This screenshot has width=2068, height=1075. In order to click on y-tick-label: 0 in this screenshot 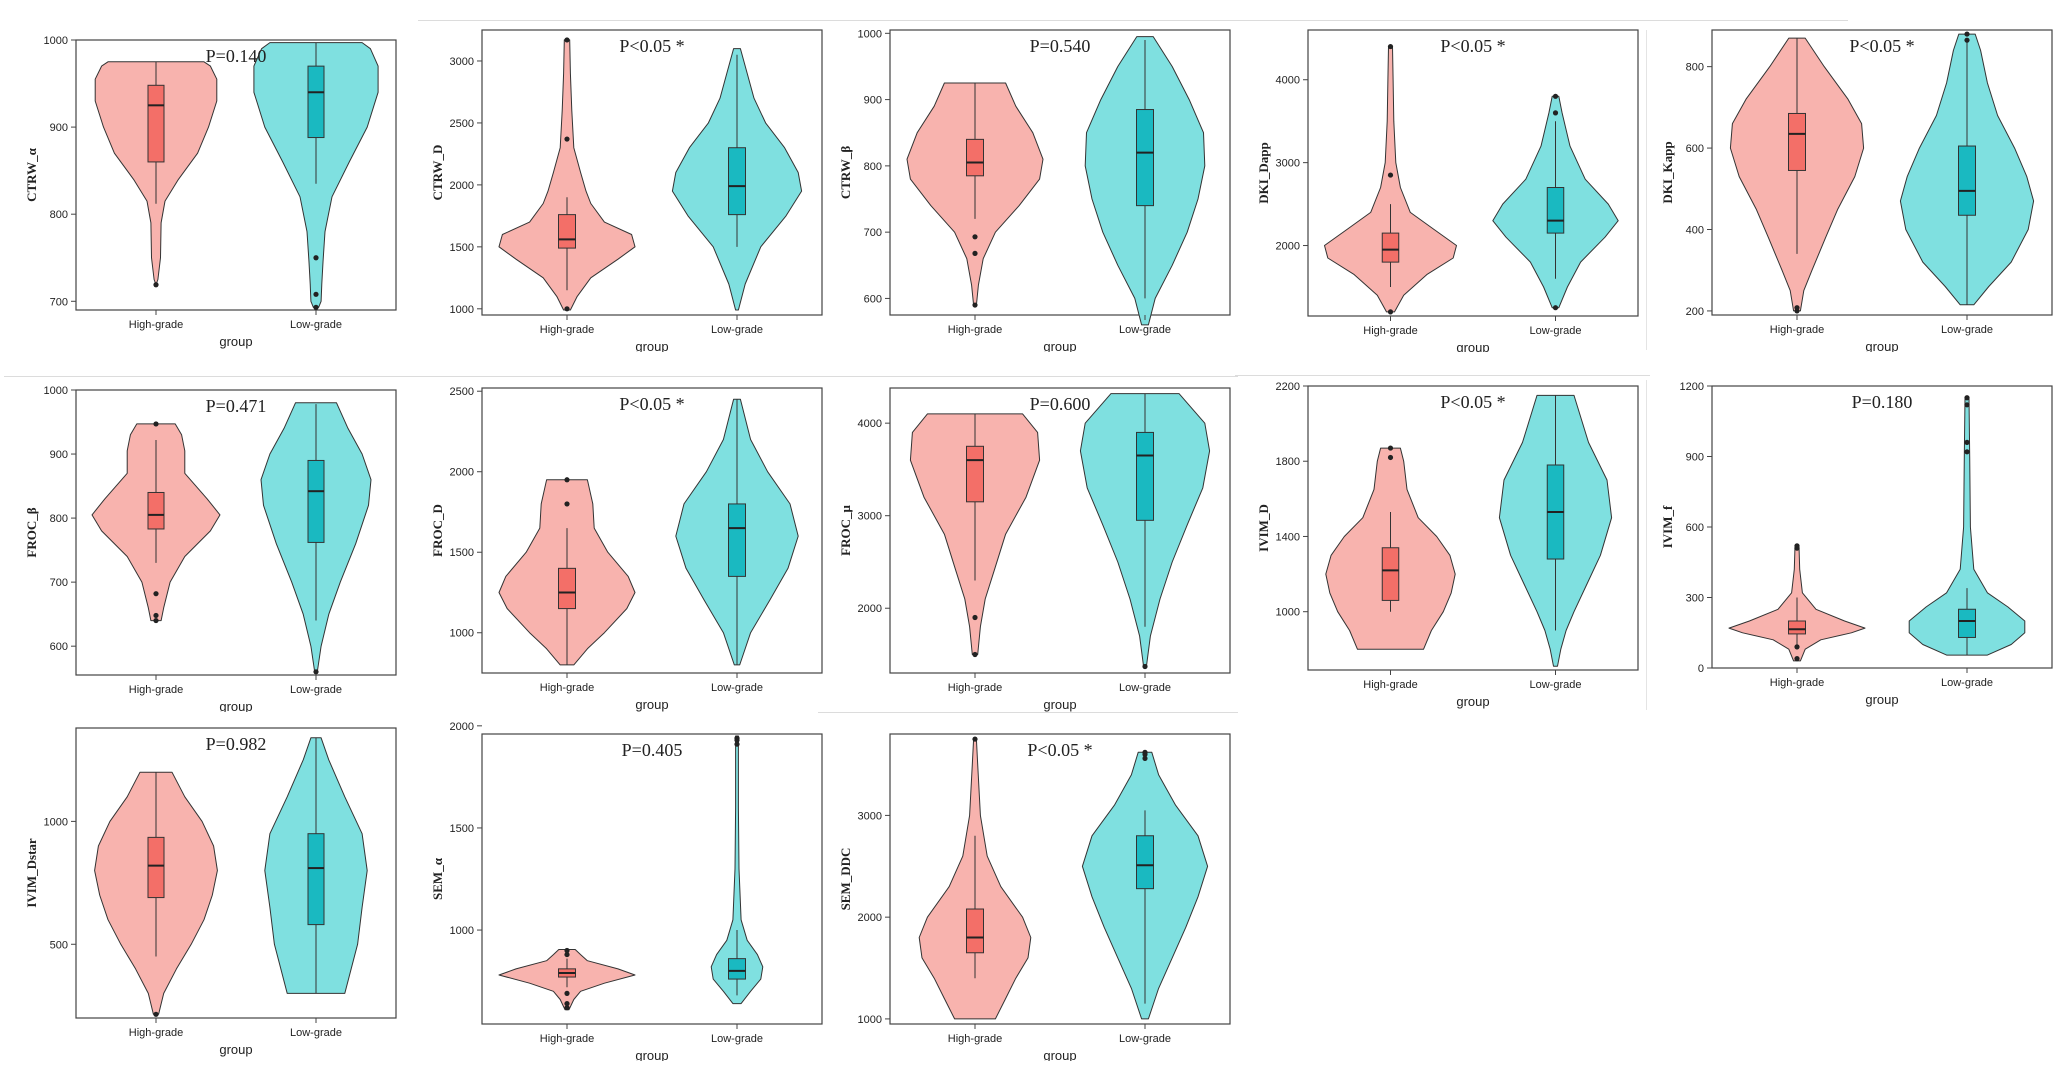, I will do `click(1701, 669)`.